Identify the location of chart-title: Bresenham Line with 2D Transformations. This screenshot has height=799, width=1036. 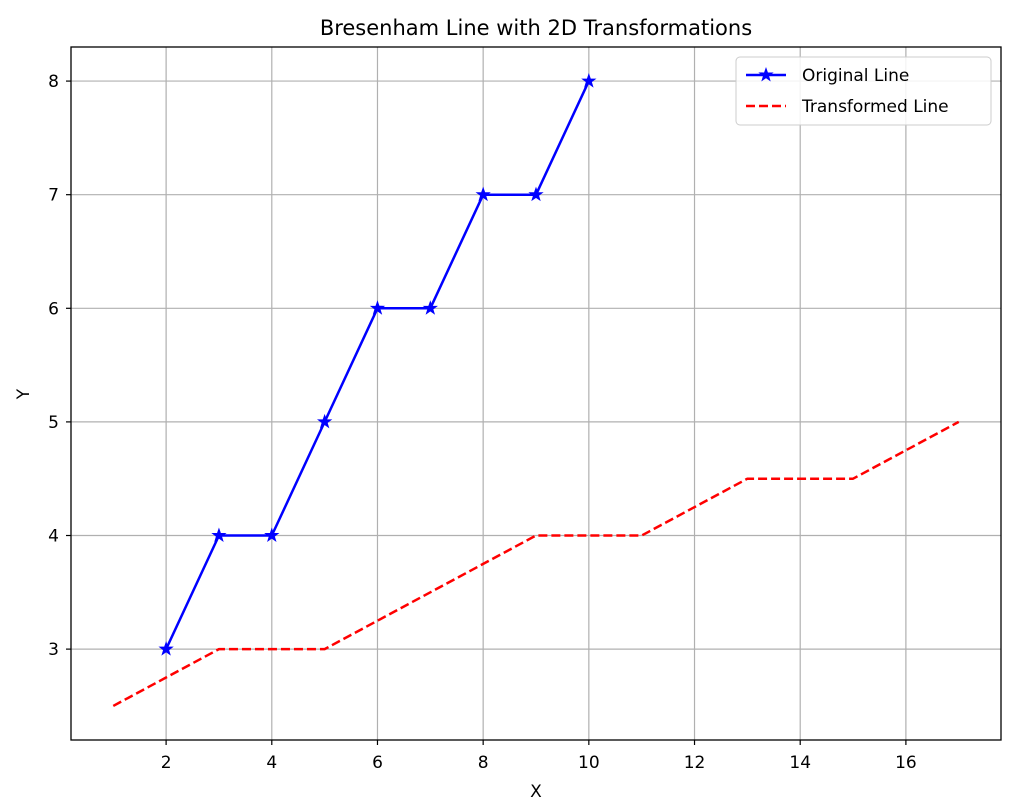
(536, 28).